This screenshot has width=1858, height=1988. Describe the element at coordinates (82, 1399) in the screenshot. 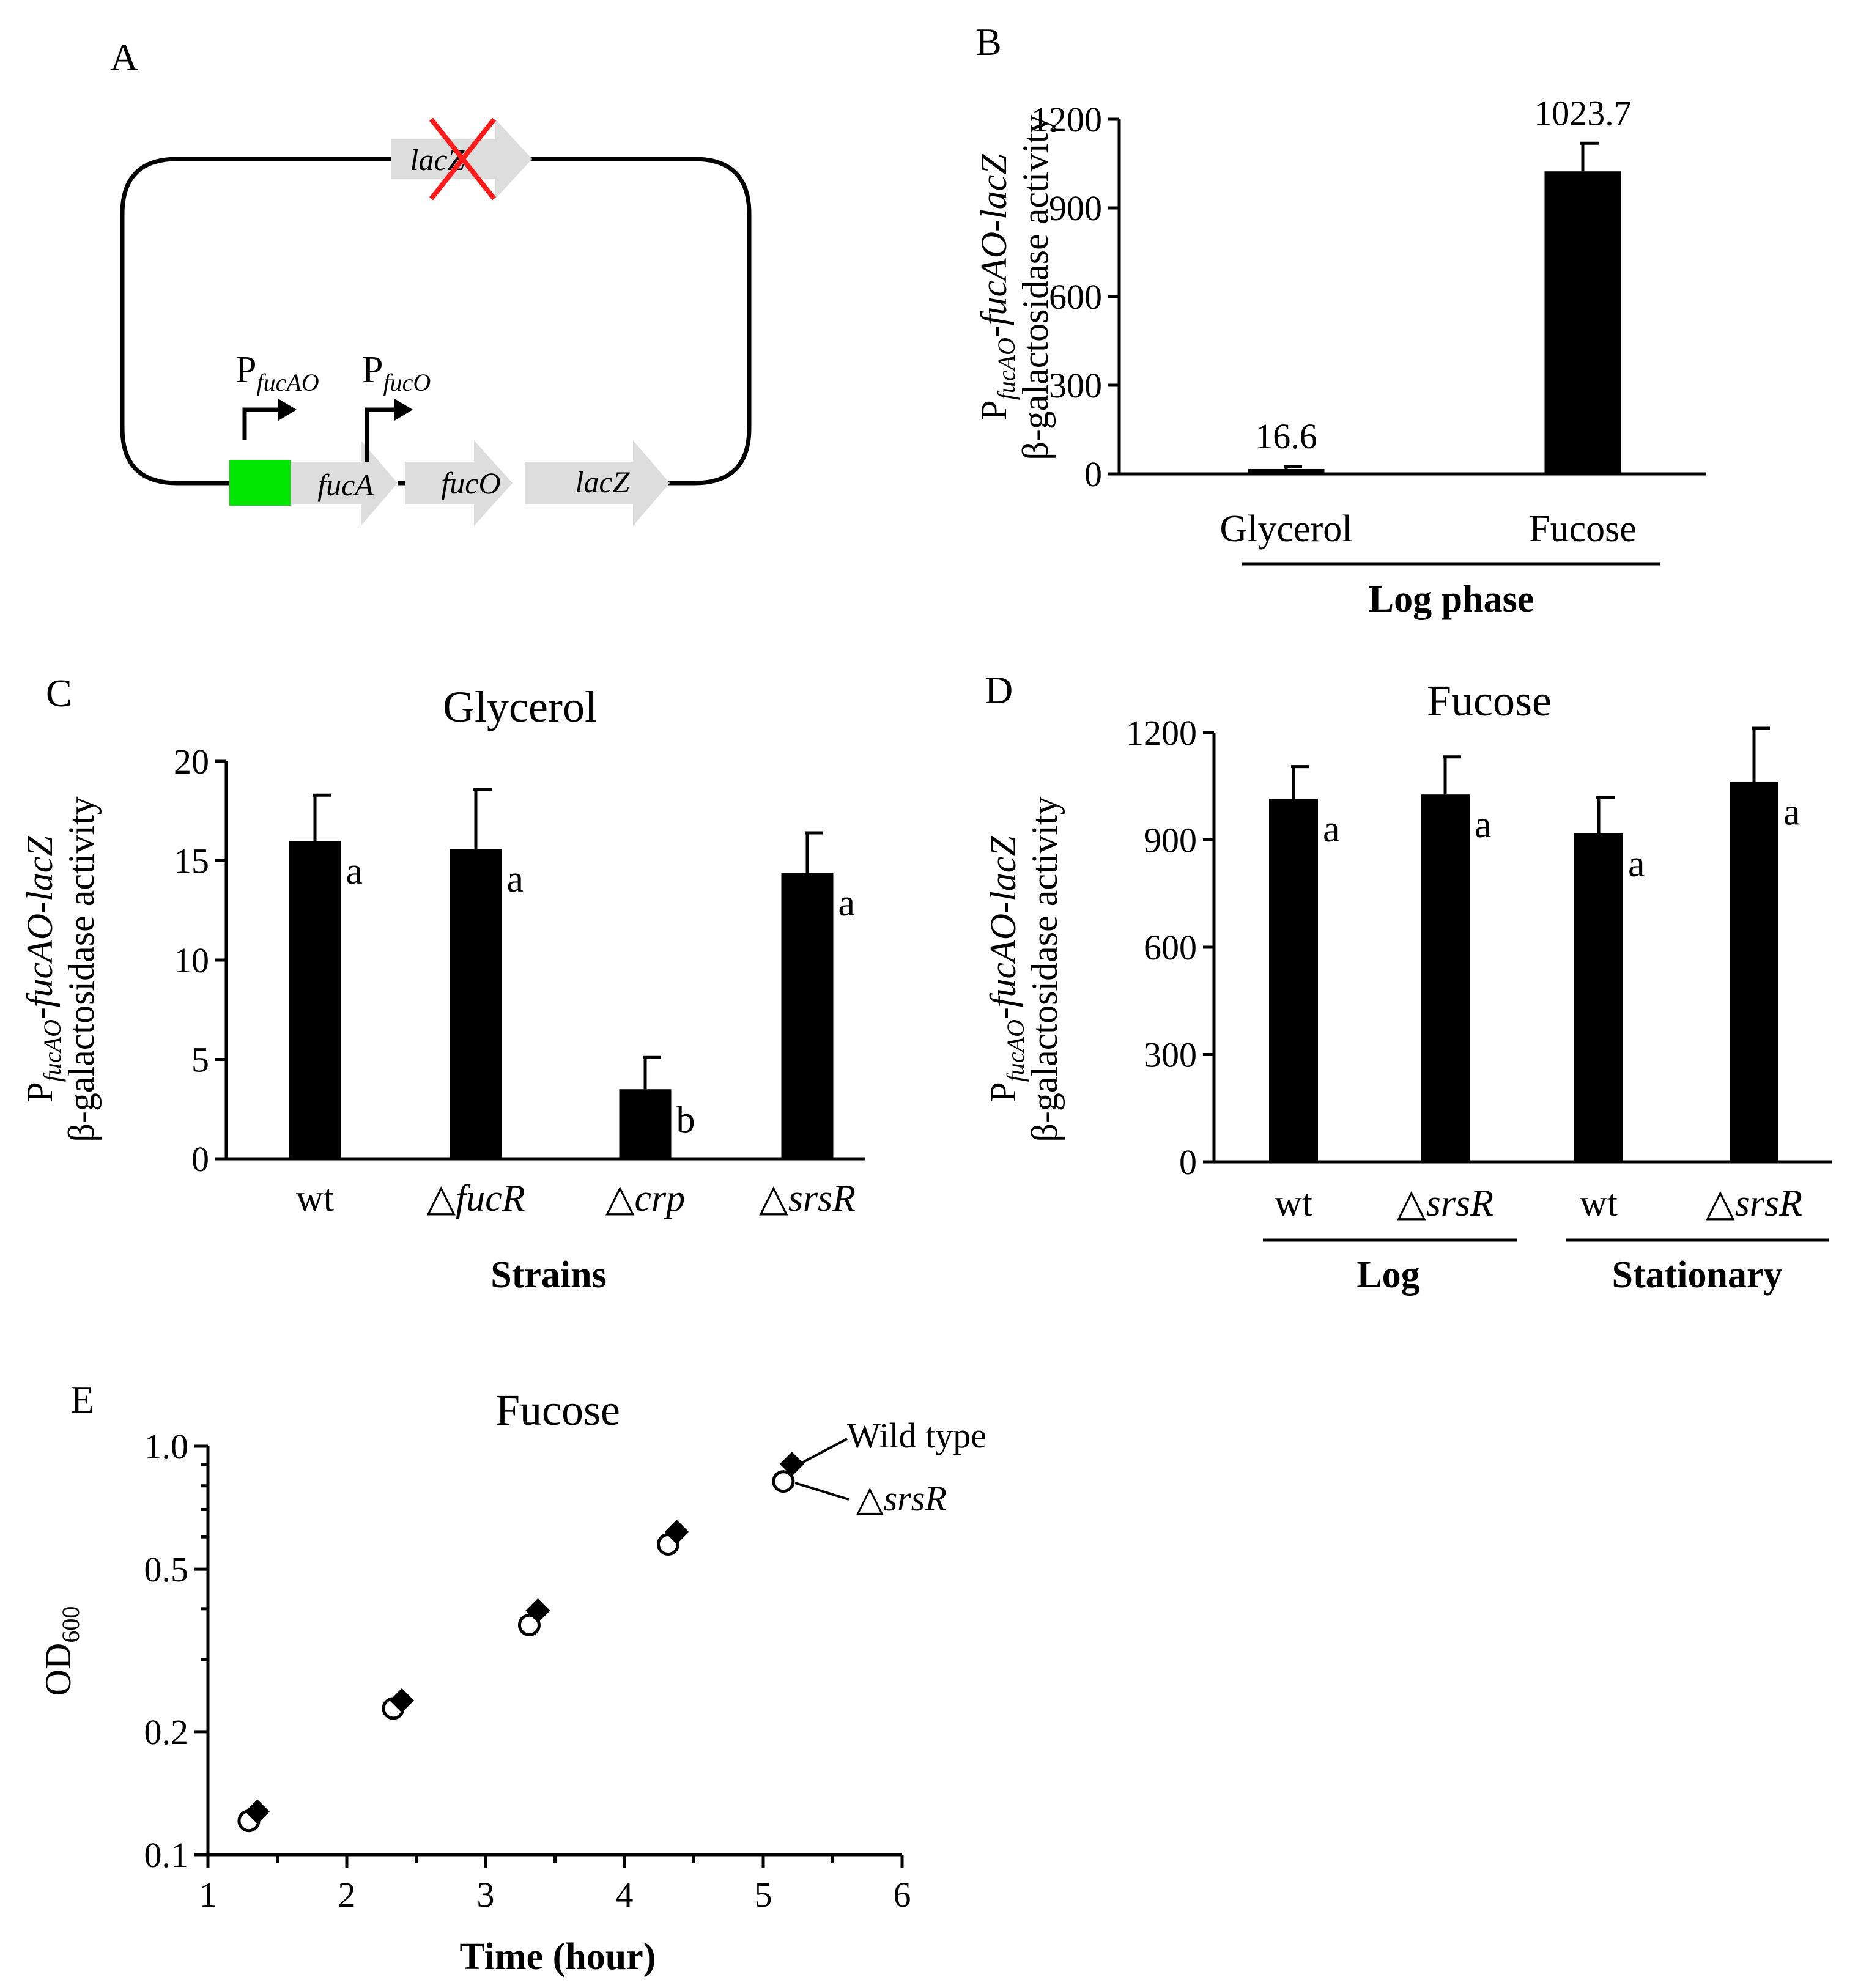

I see `panel-e-letter: E` at that location.